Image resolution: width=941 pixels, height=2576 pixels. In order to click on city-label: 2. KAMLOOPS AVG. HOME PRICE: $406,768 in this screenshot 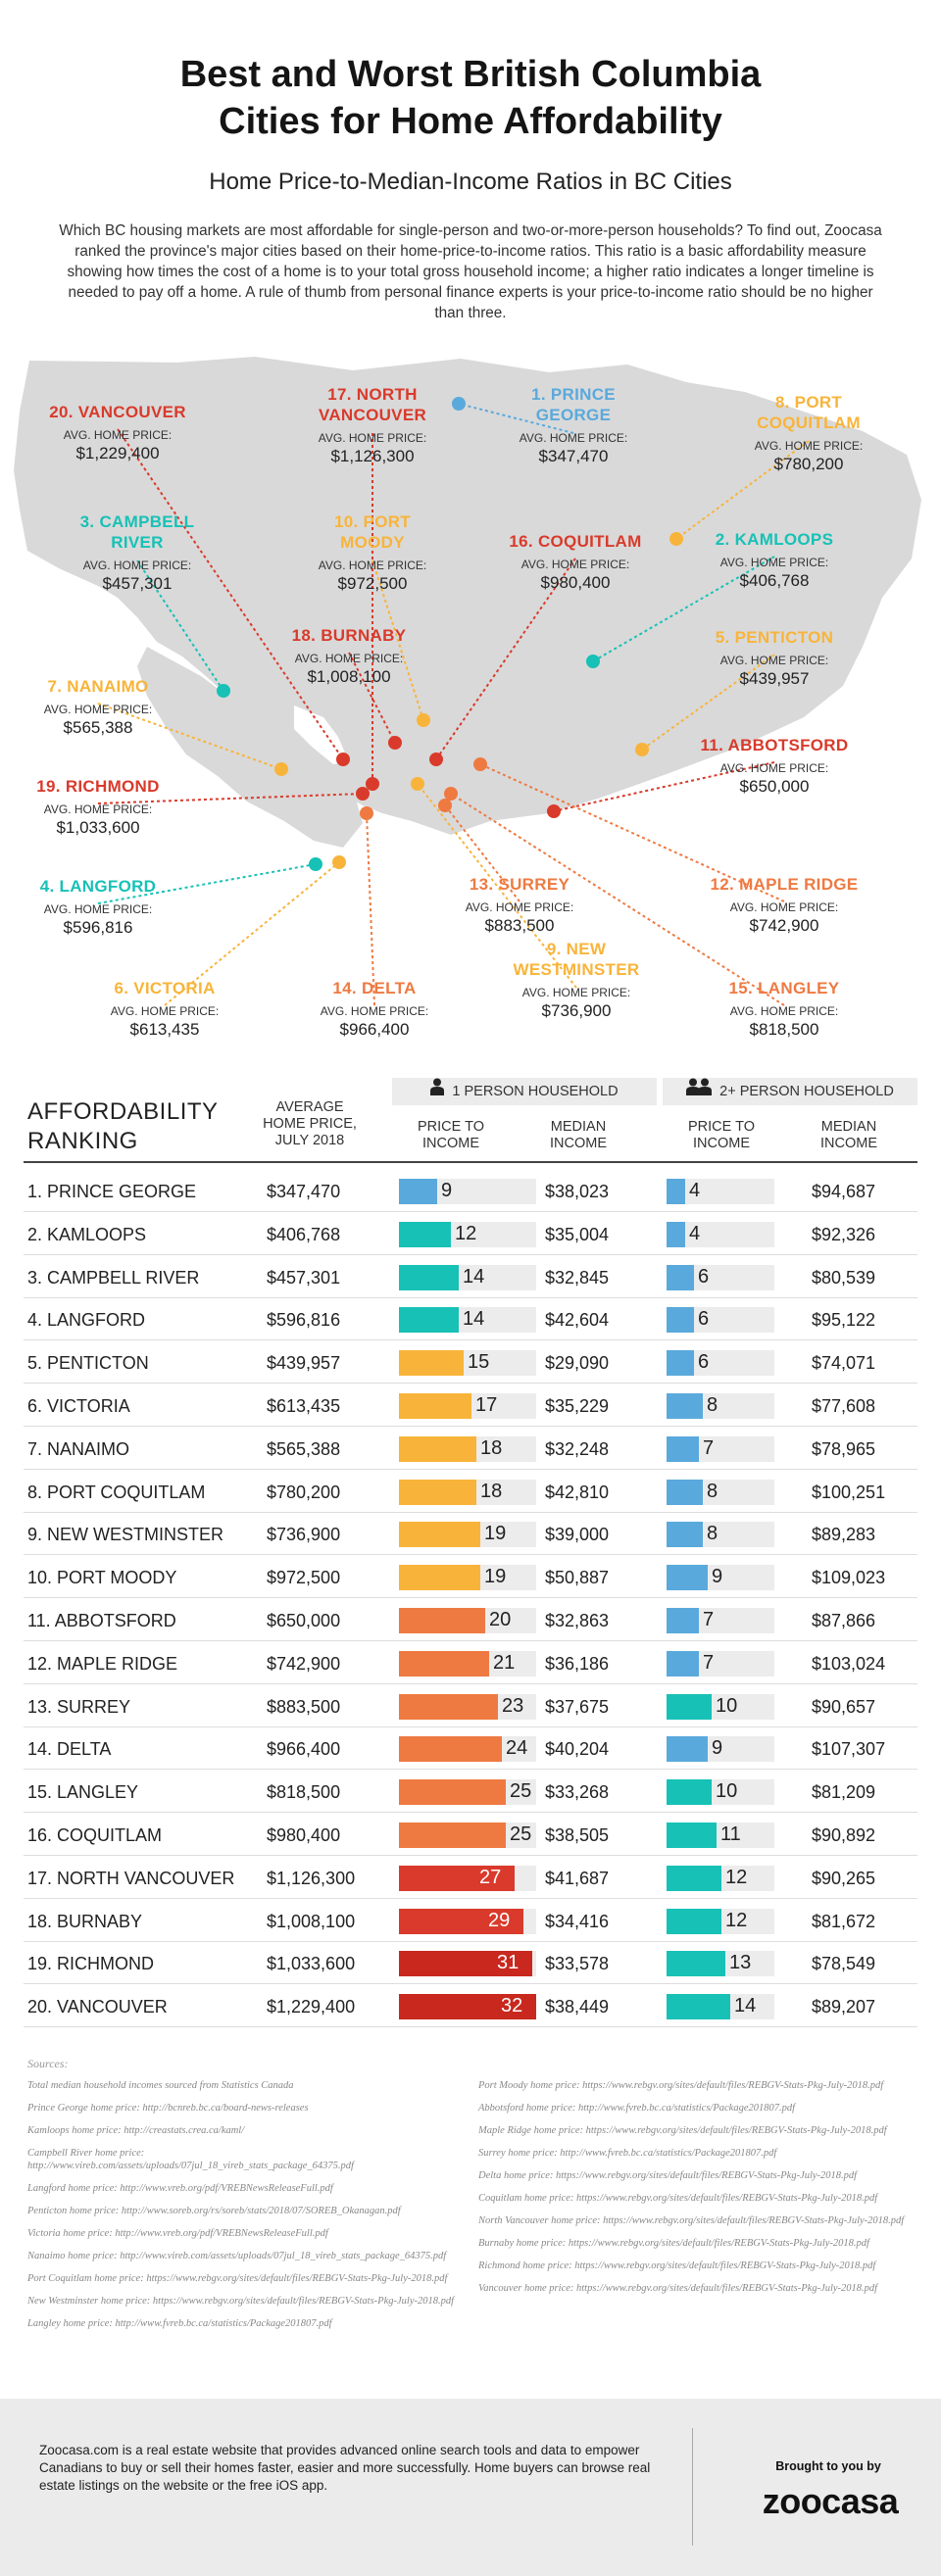, I will do `click(774, 560)`.